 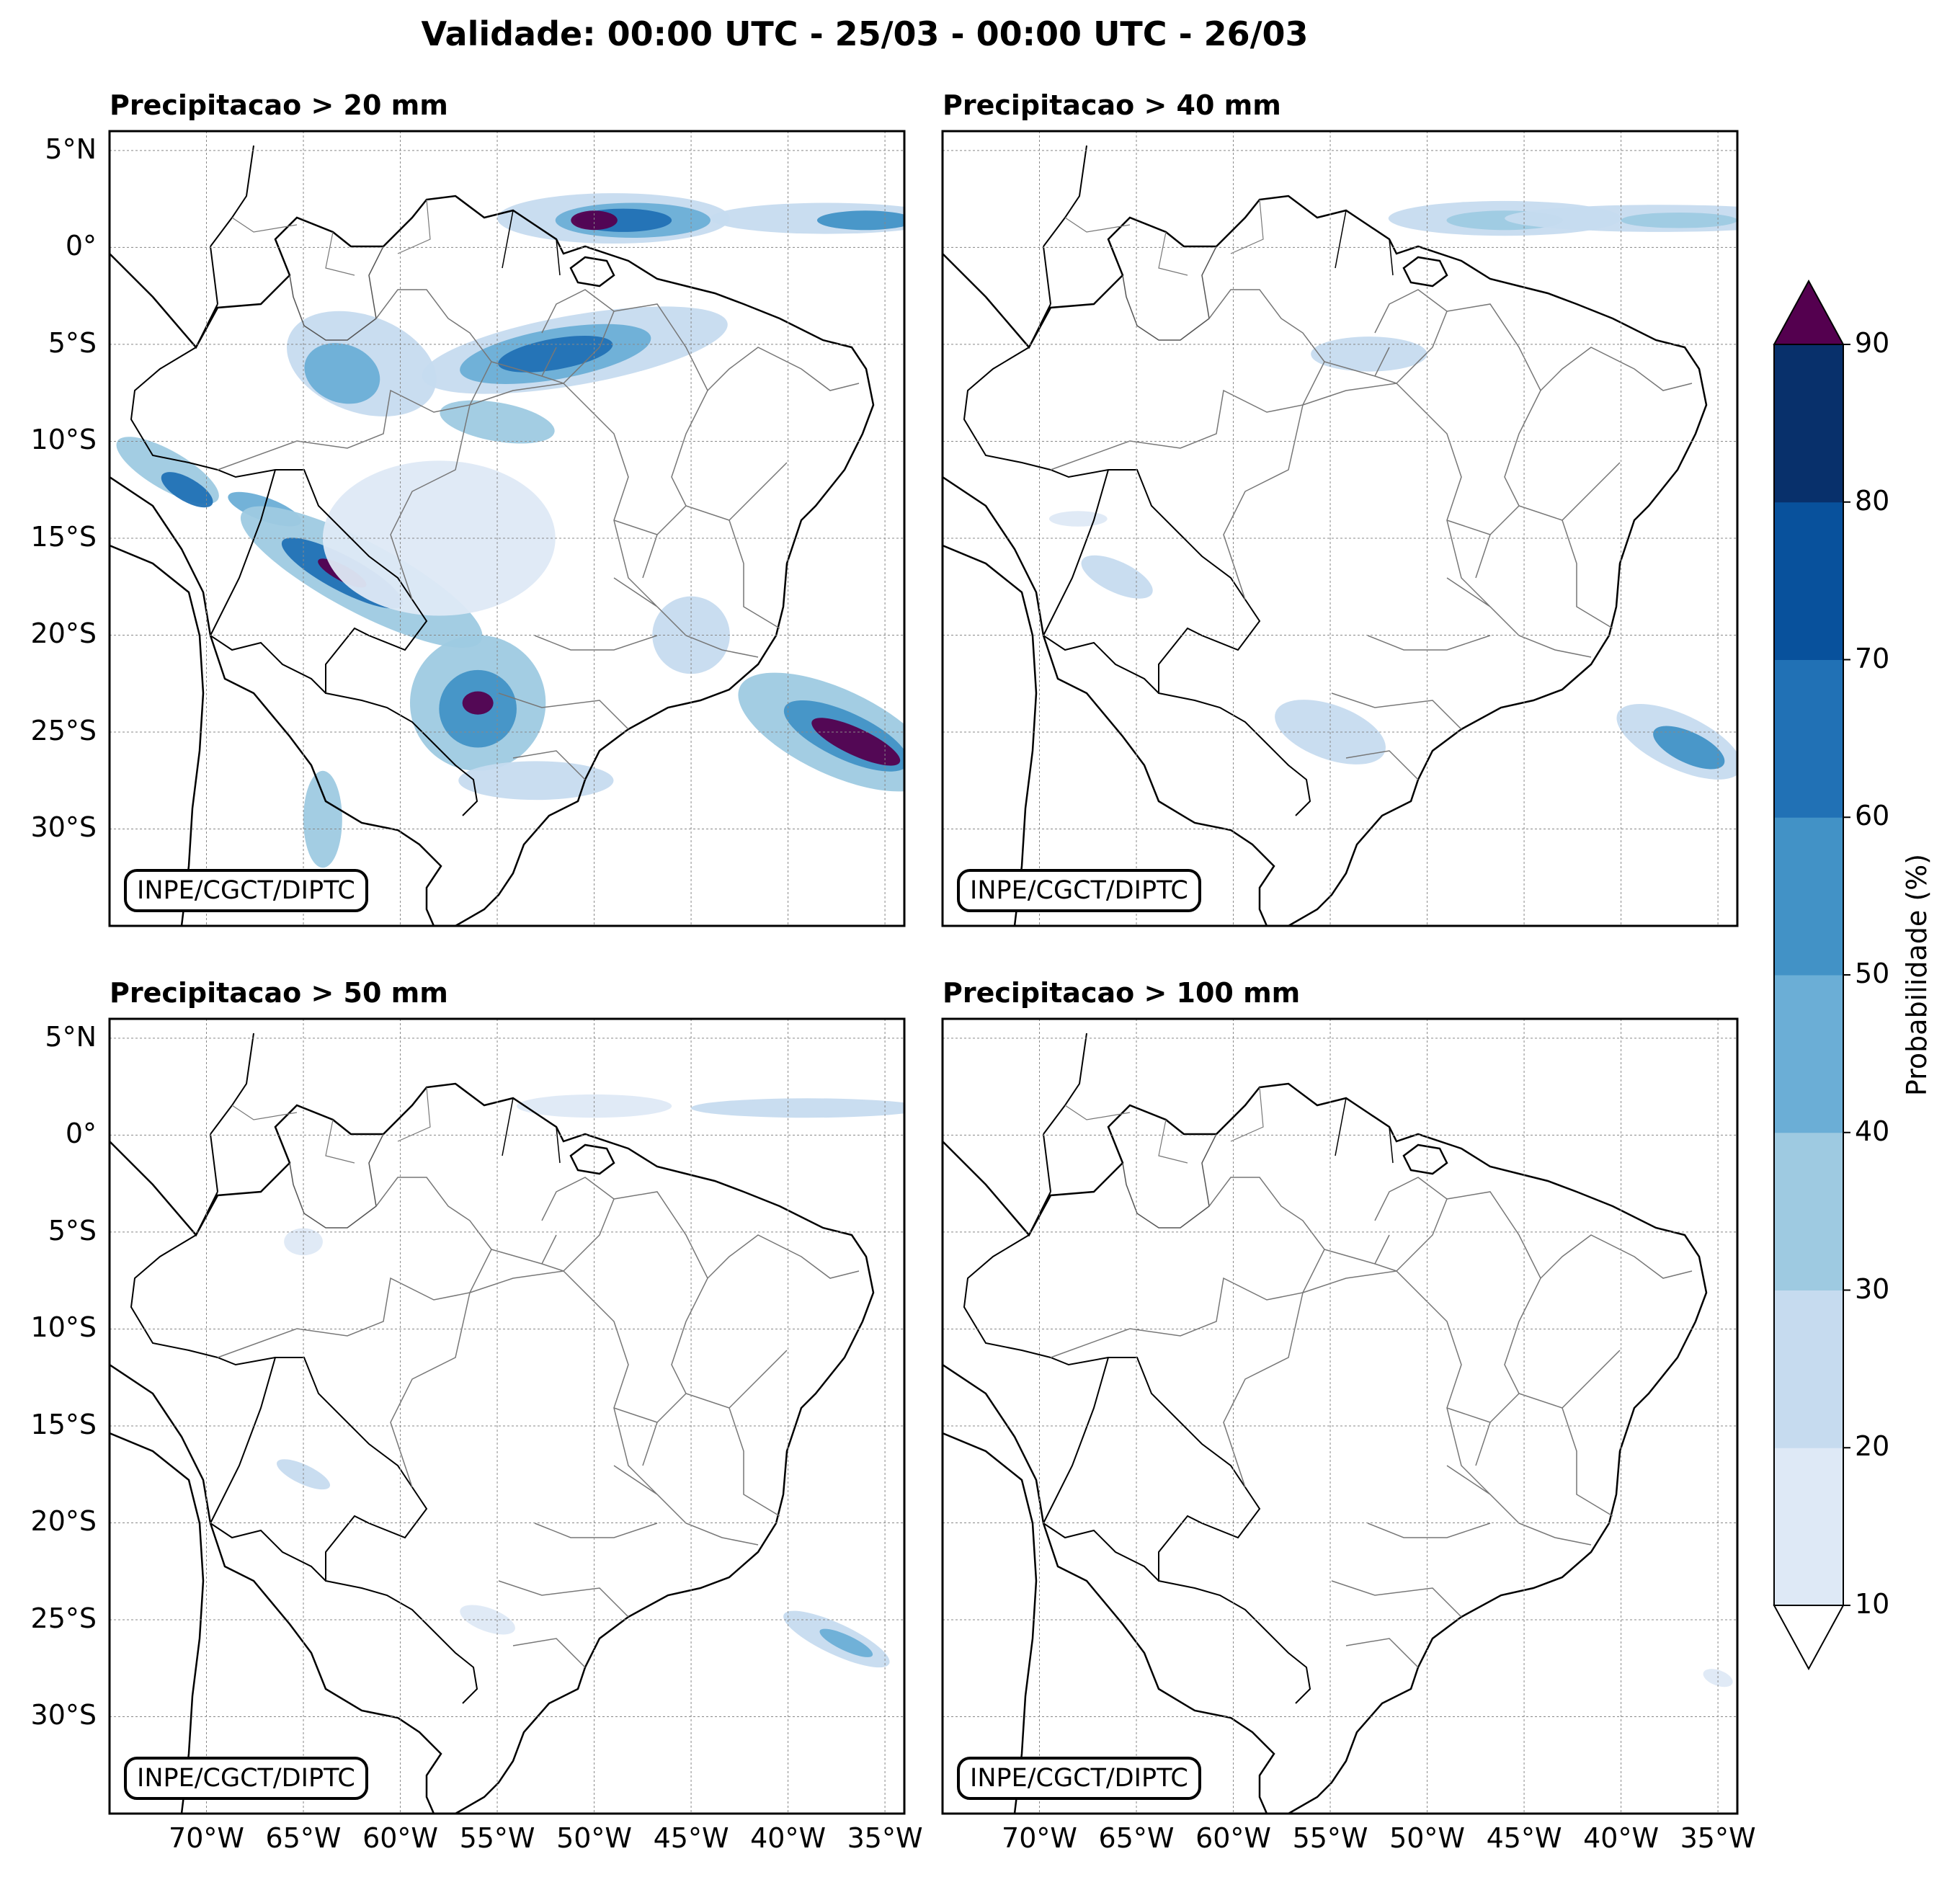 What do you see at coordinates (1917, 975) in the screenshot?
I see `colorbar-label: Probabilidade (%)` at bounding box center [1917, 975].